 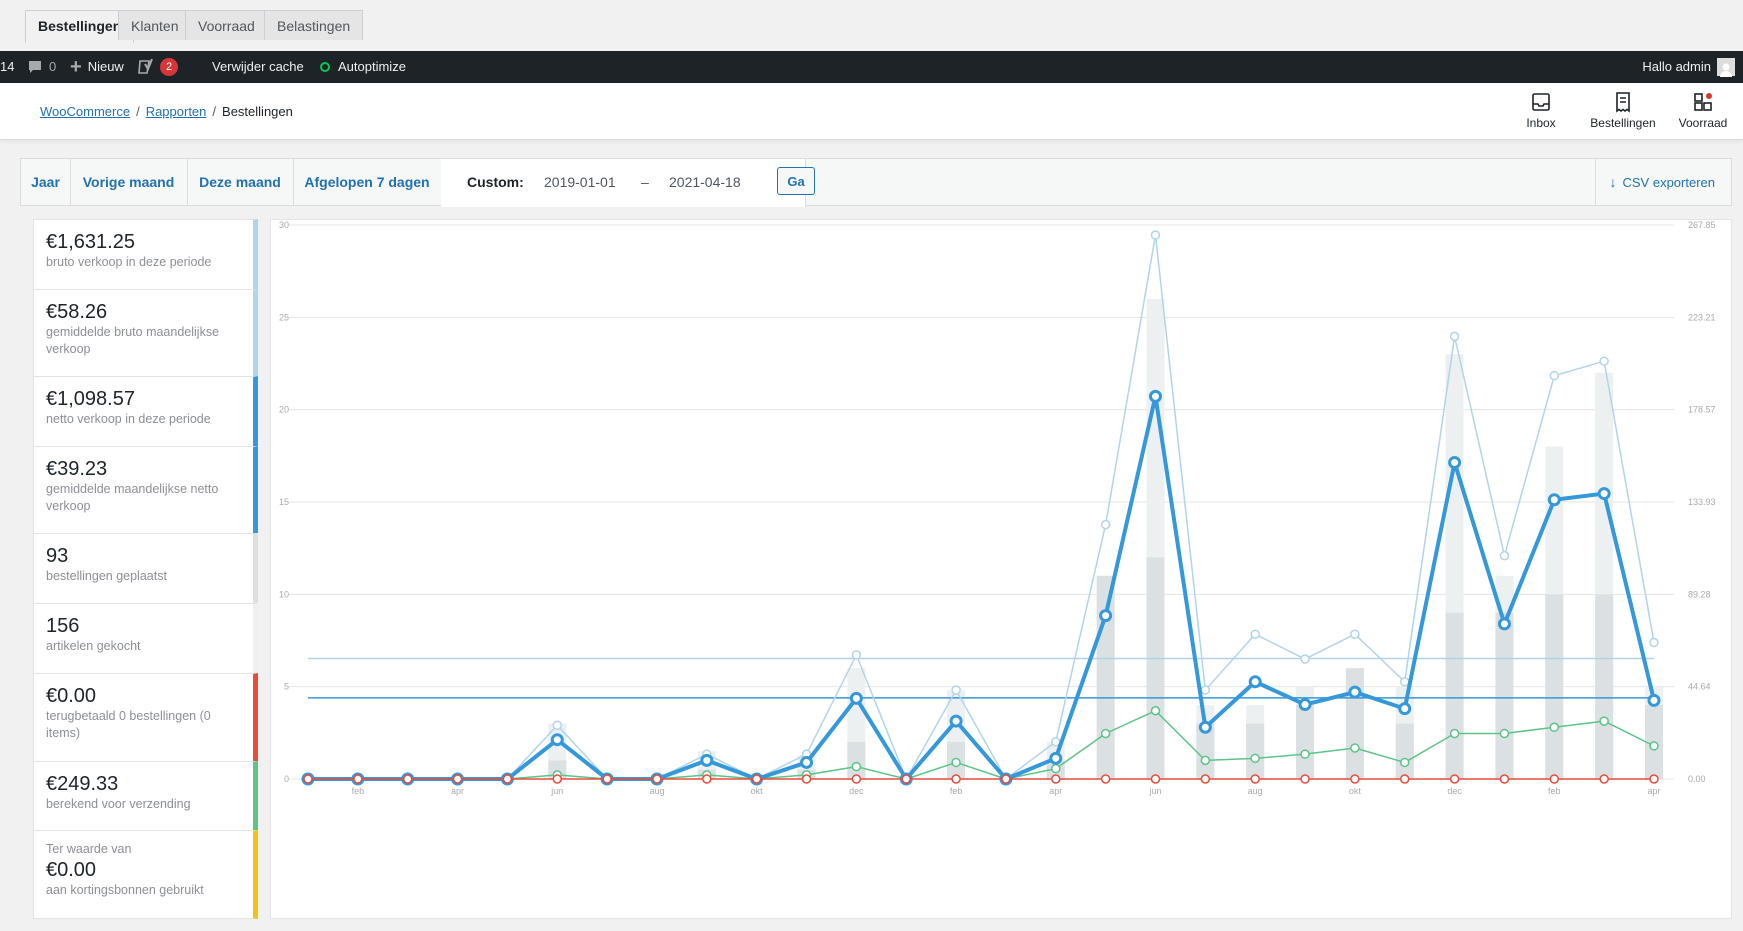 I want to click on y-tick-left: 5, so click(x=286, y=687).